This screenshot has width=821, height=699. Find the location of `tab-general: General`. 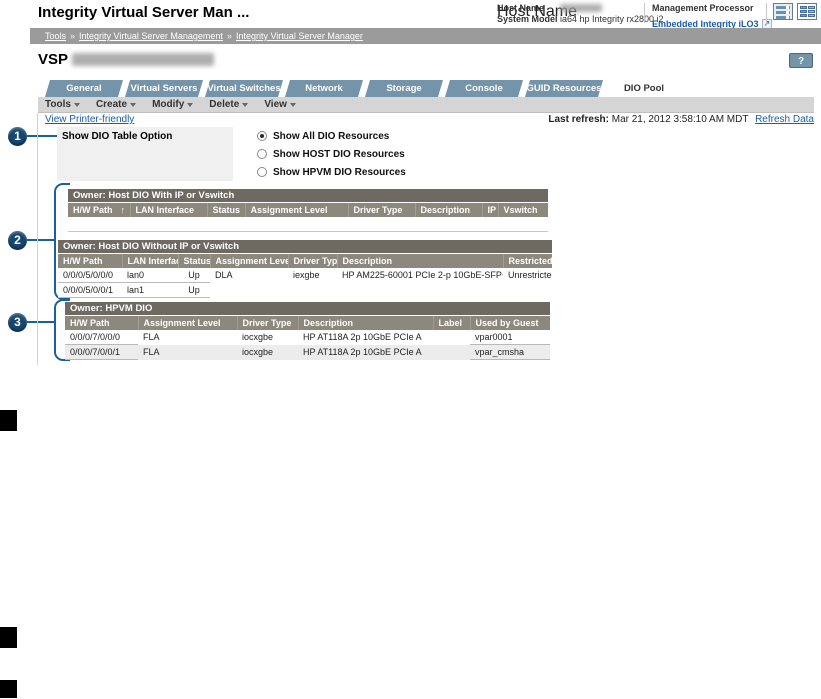

tab-general: General is located at coordinates (84, 88).